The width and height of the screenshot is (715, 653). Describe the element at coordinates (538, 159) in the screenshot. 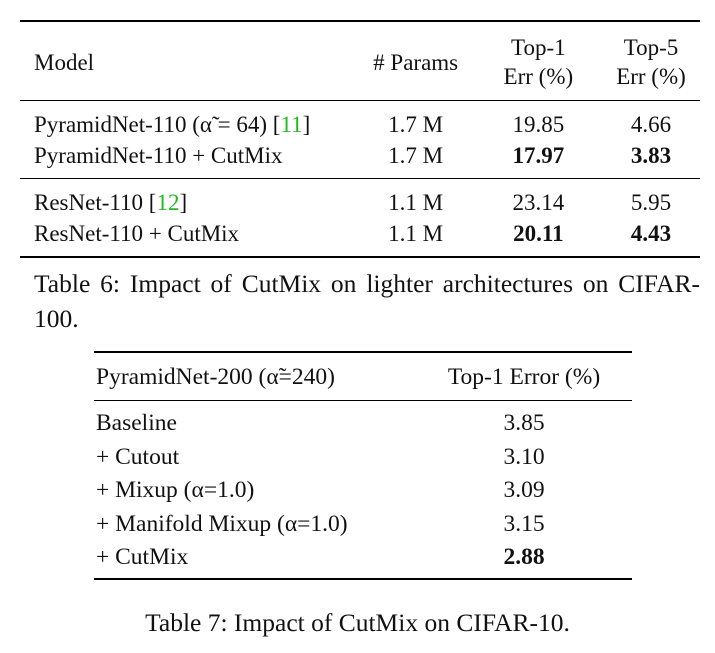

I see `top1-cell-best: 17.97` at that location.